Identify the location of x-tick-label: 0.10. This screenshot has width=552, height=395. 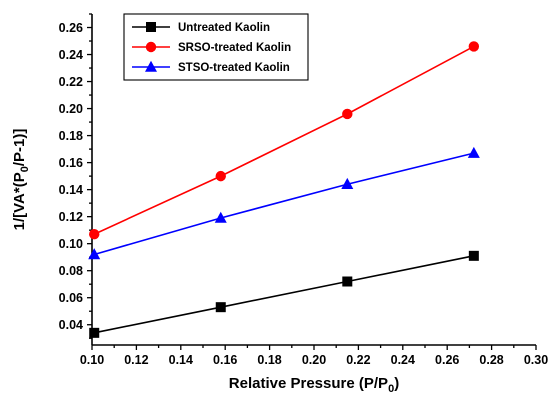
(92, 360).